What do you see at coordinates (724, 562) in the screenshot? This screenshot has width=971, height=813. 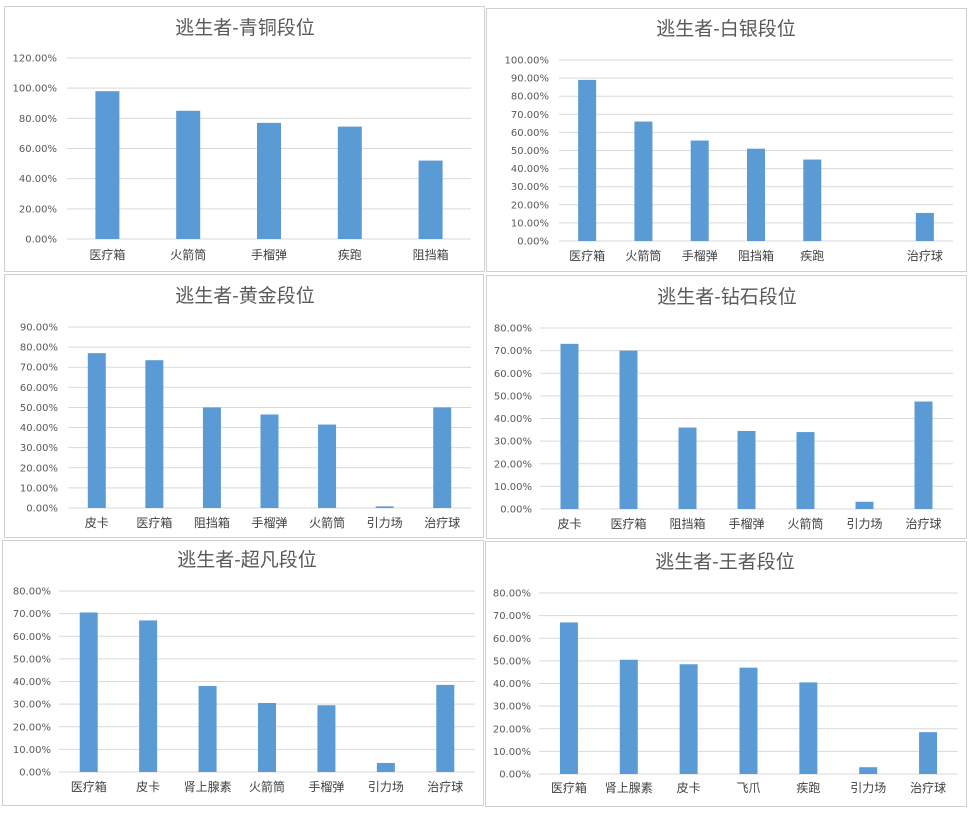 I see `chart-title: 逃生者-王者段位` at bounding box center [724, 562].